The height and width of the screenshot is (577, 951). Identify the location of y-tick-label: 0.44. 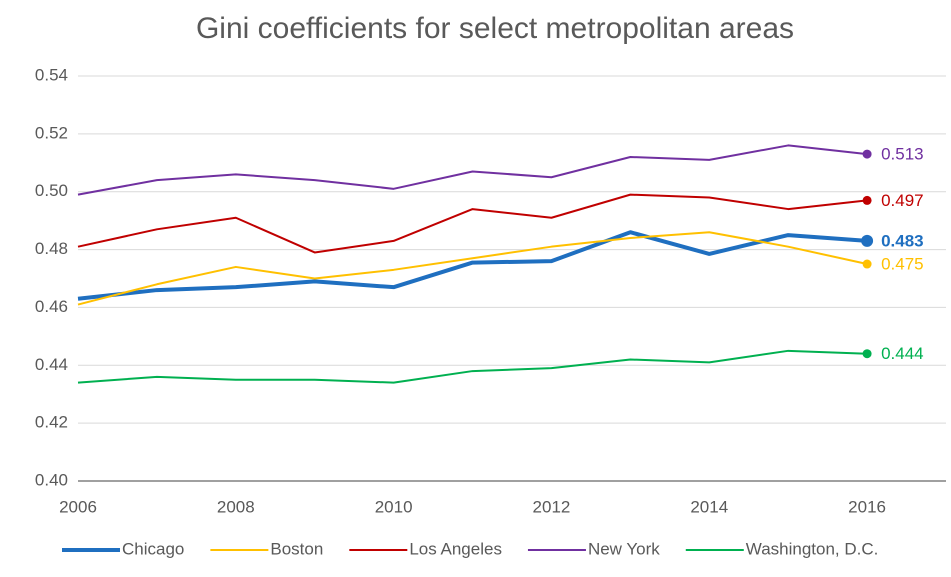
(51, 364).